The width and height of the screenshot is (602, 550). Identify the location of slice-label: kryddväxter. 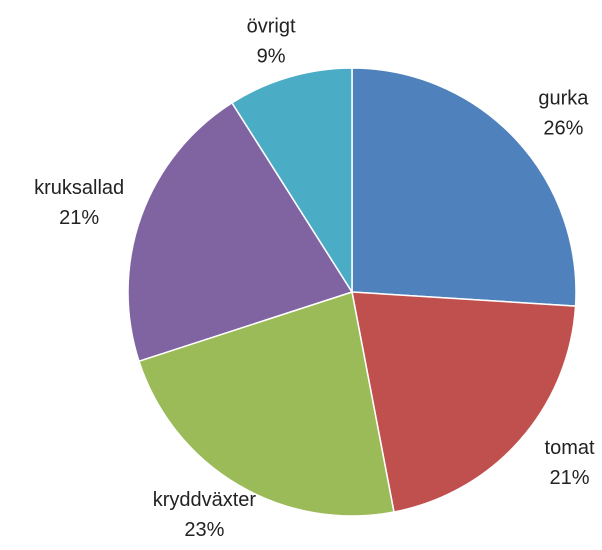
(205, 500).